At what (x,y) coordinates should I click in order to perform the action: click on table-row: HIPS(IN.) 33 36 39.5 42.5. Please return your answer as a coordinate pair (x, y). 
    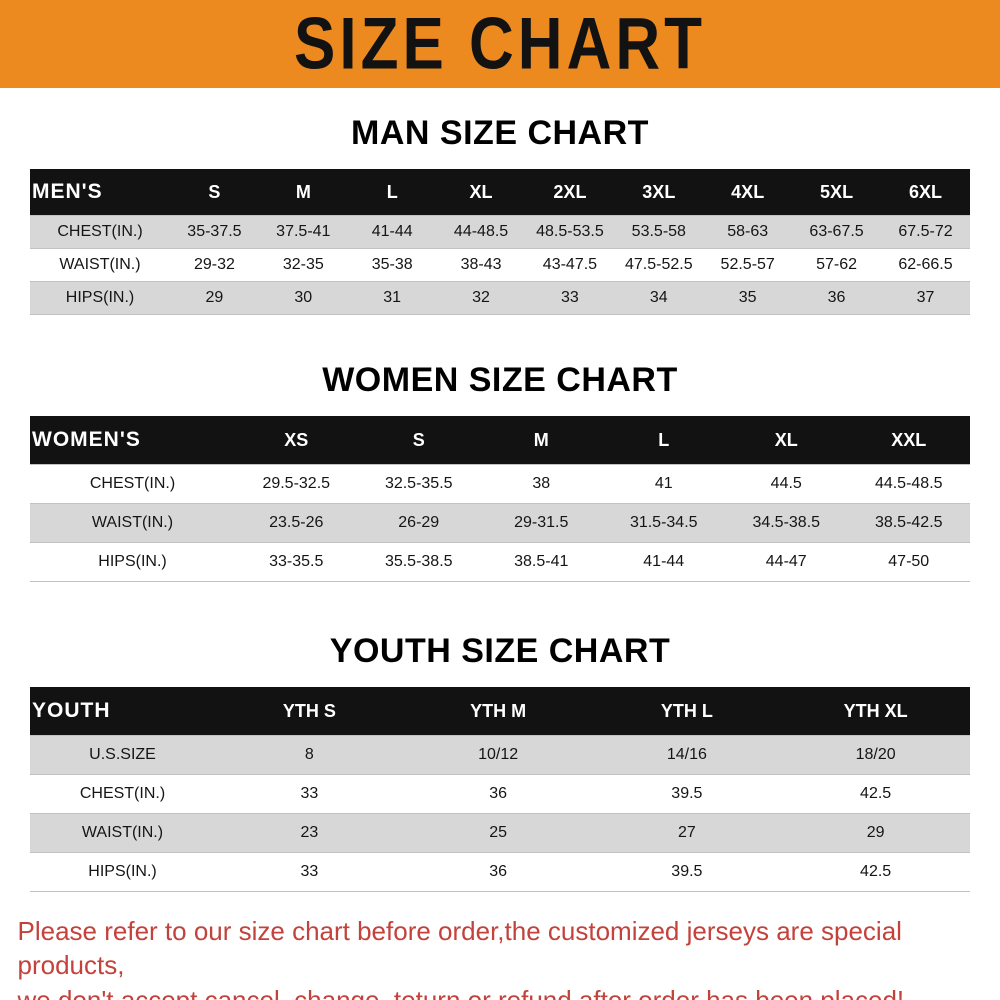
    Looking at the image, I should click on (500, 872).